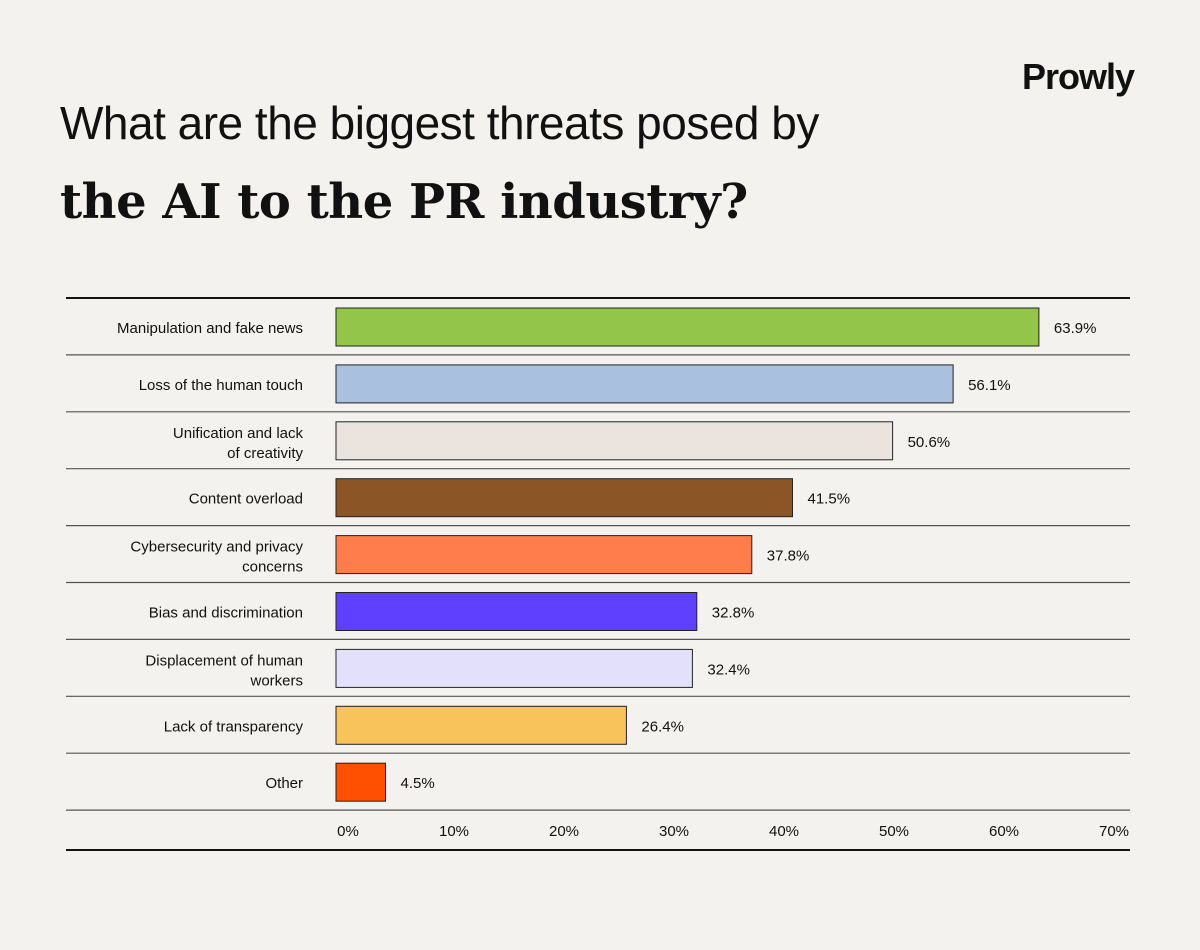 This screenshot has height=950, width=1200. I want to click on value-label: 56.1%, so click(989, 385).